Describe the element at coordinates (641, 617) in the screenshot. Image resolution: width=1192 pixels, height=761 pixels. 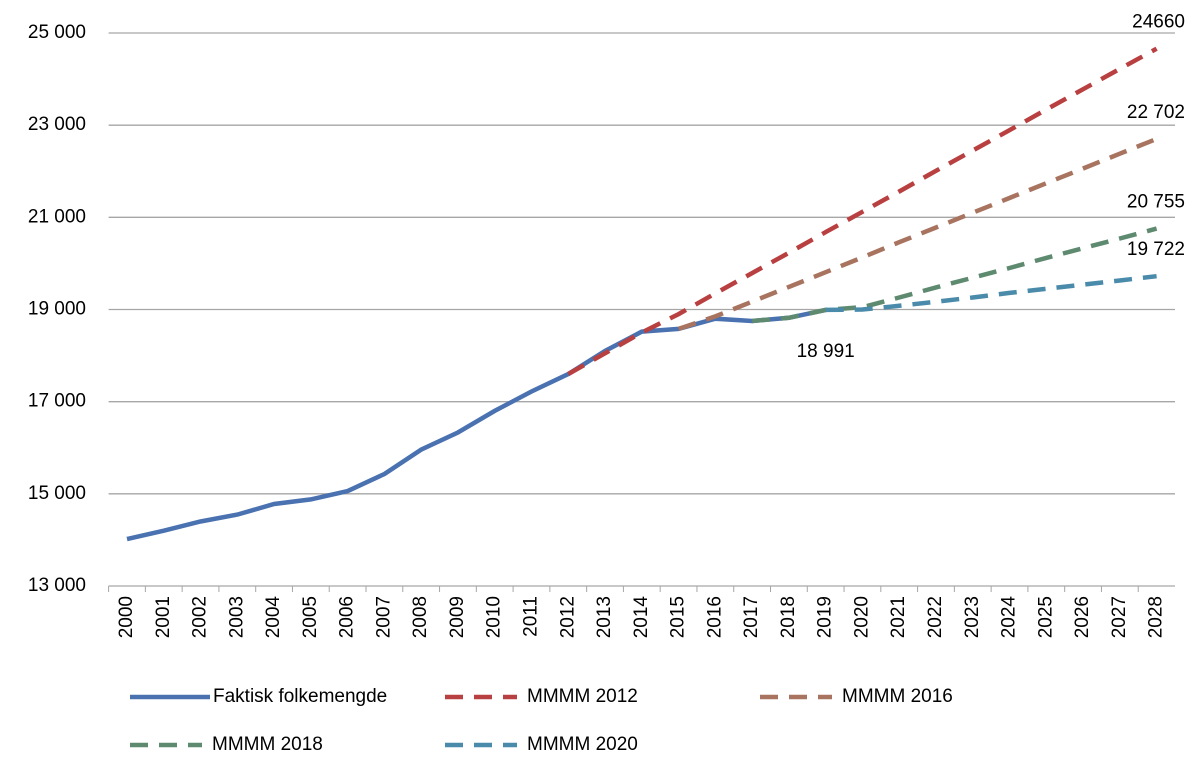
I see `x-tick-label: 2014` at that location.